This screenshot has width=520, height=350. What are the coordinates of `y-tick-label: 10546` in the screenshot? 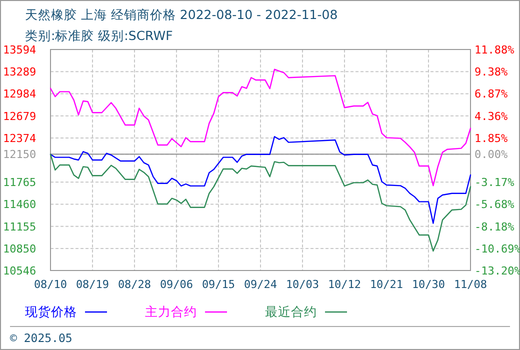 It's located at (19, 271).